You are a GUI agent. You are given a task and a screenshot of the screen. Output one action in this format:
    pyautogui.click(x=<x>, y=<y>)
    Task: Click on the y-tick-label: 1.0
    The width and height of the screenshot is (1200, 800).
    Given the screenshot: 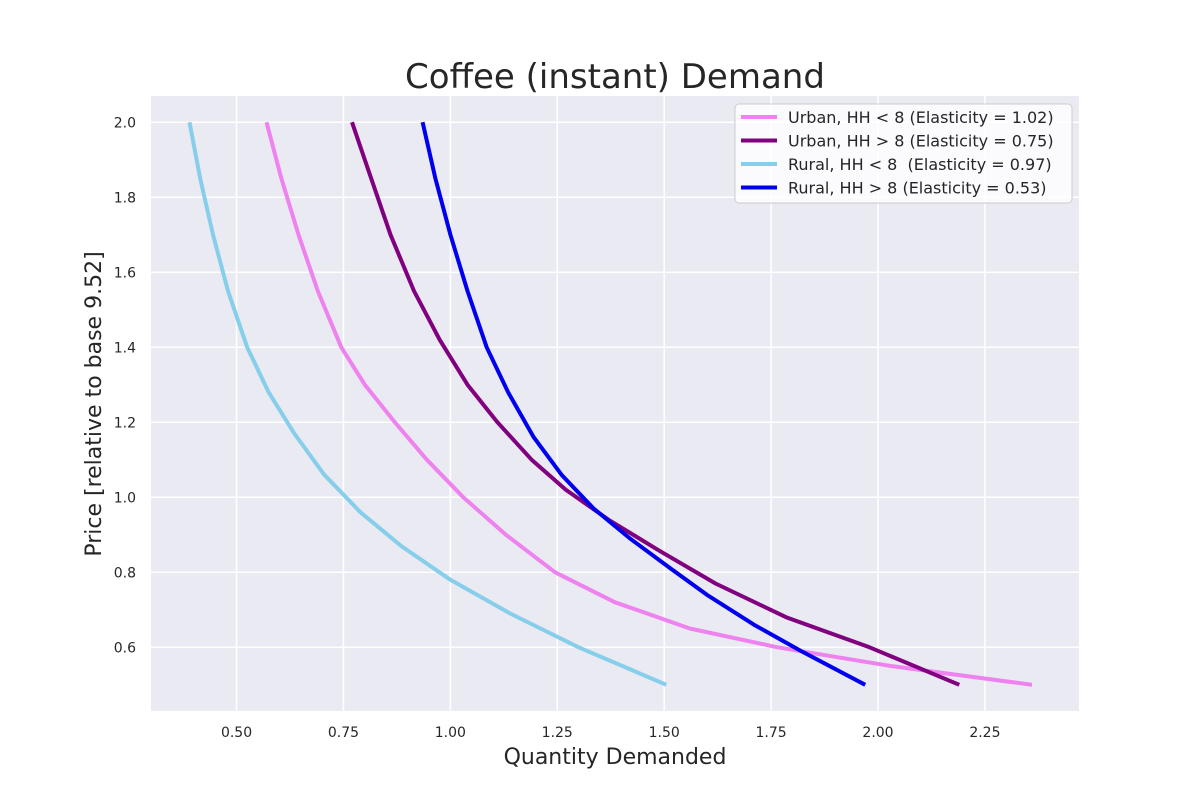 What is the action you would take?
    pyautogui.click(x=125, y=498)
    